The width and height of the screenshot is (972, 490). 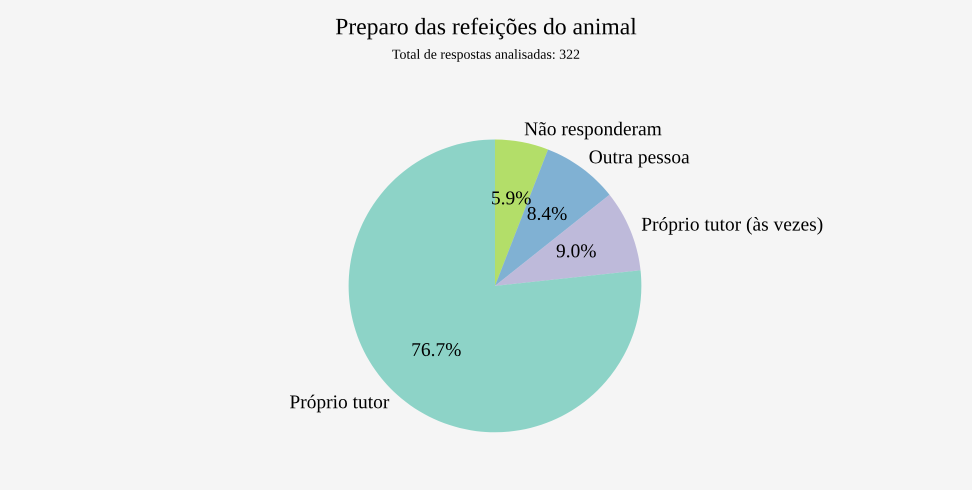 I want to click on slice-label: Próprio tutor (às vezes), so click(x=732, y=226).